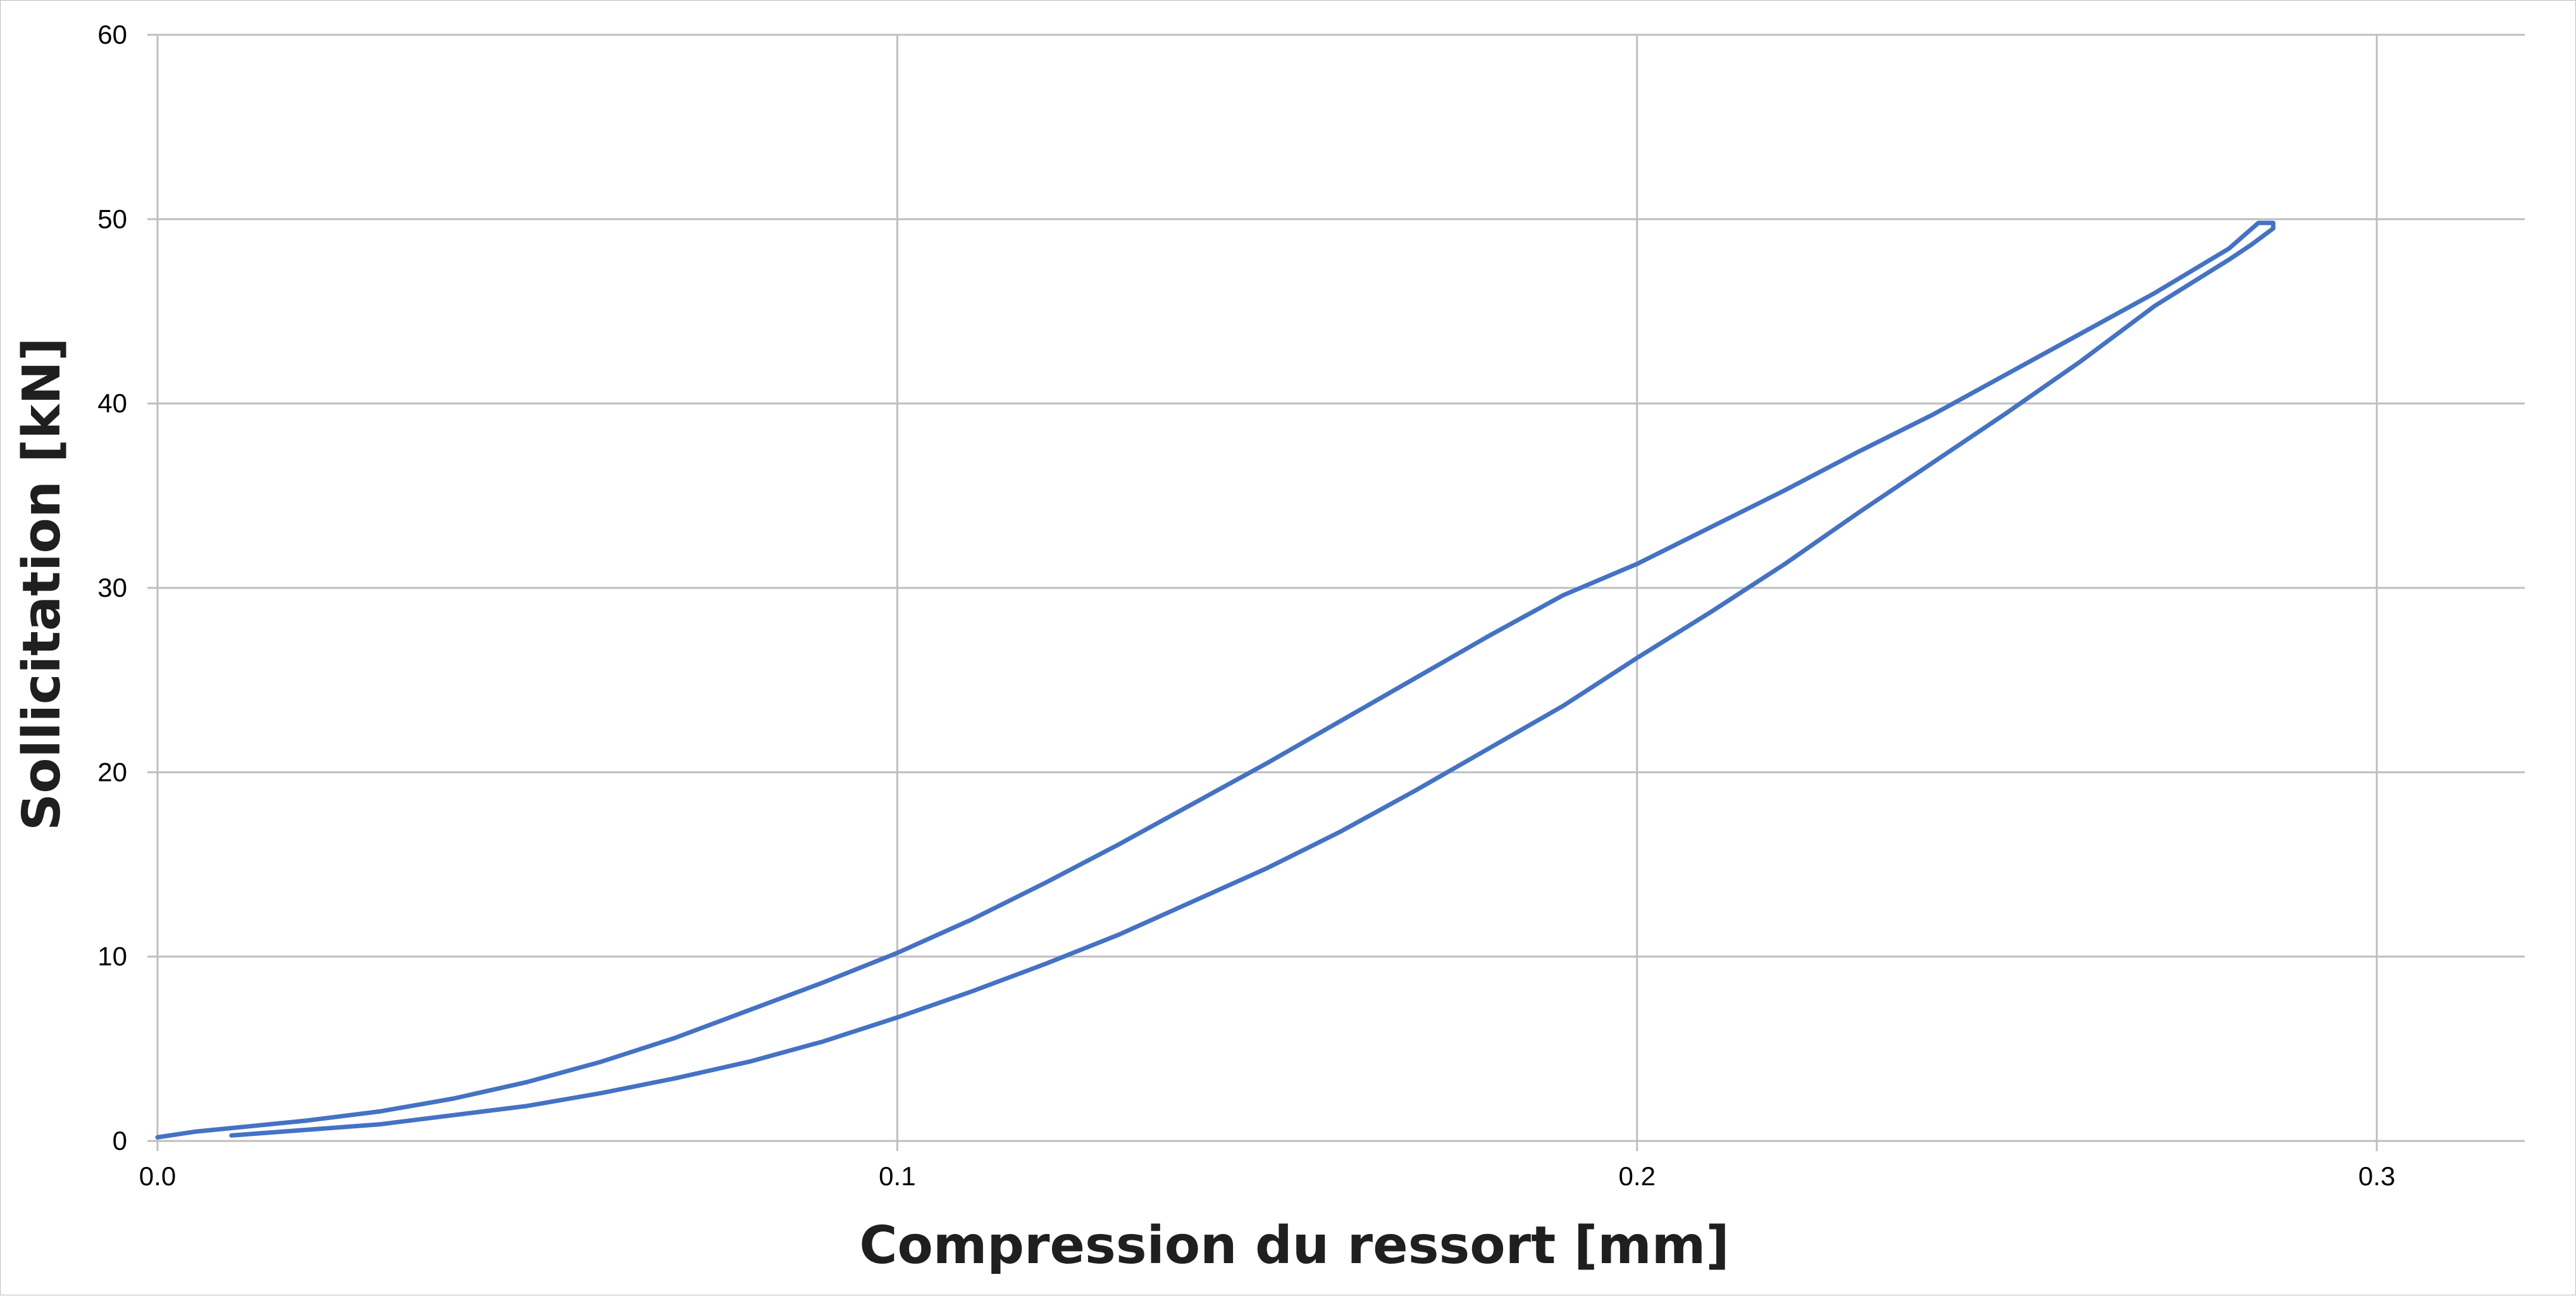  I want to click on x-axis-title: Compression du ressort [mm], so click(1294, 1246).